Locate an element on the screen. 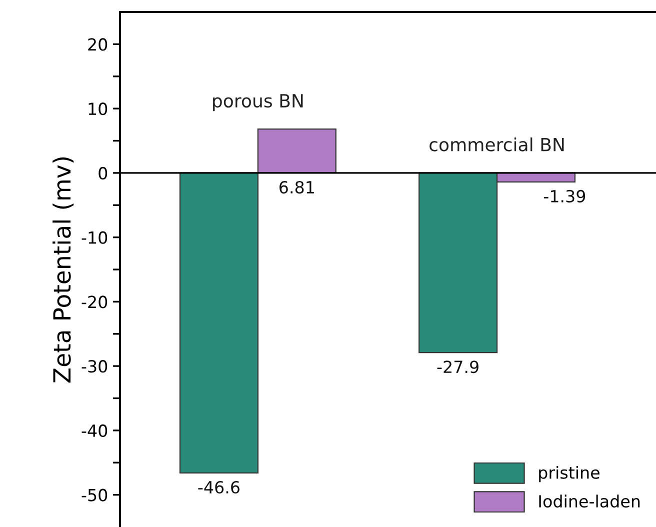 The height and width of the screenshot is (527, 656). y-tick-label: 0 is located at coordinates (103, 173).